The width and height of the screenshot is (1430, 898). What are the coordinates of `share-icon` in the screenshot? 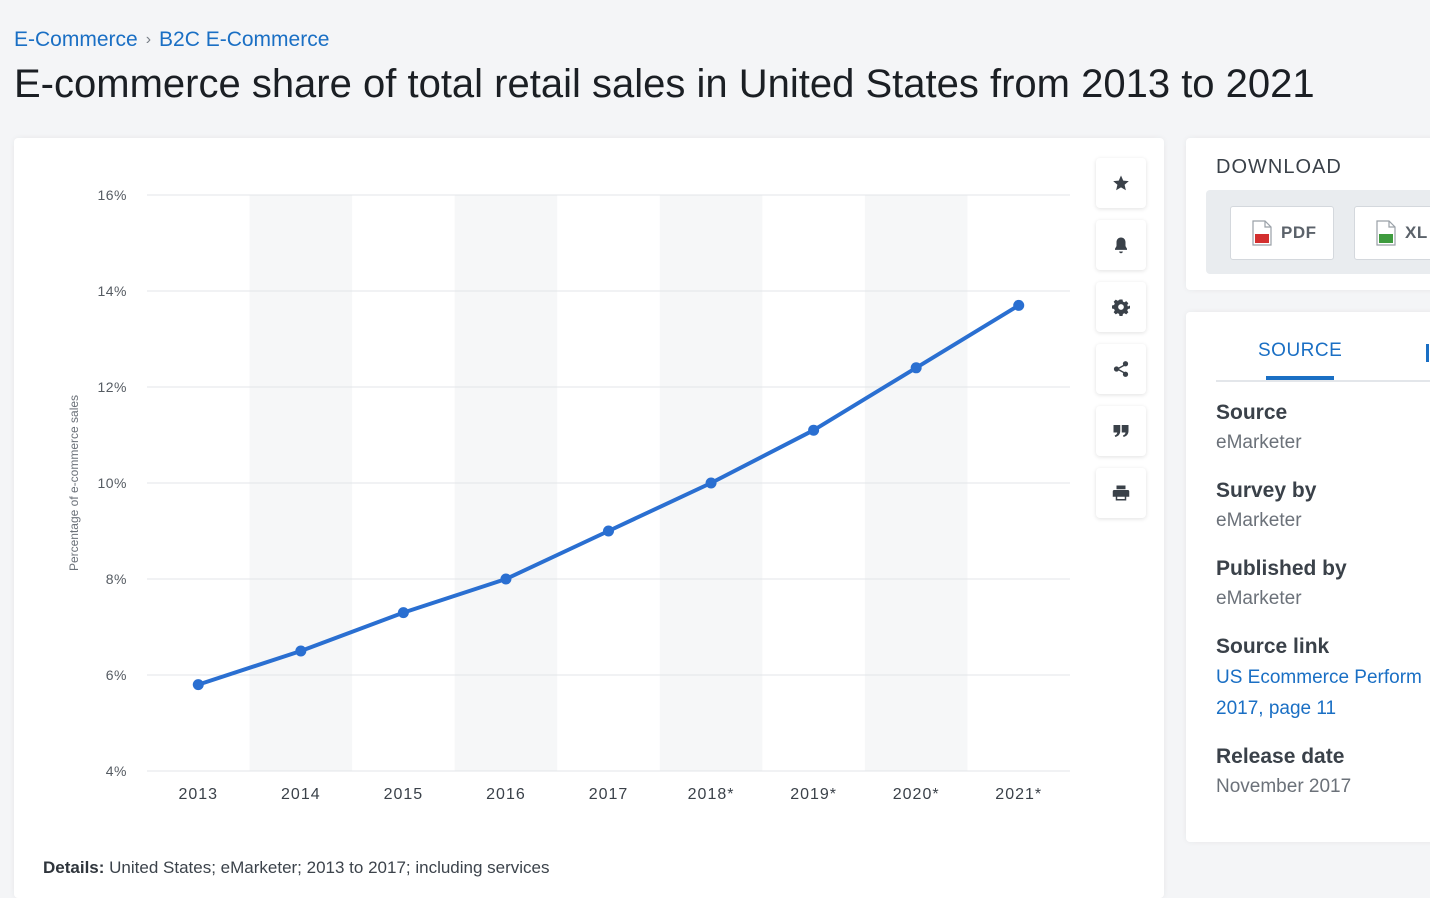 It's located at (1121, 369).